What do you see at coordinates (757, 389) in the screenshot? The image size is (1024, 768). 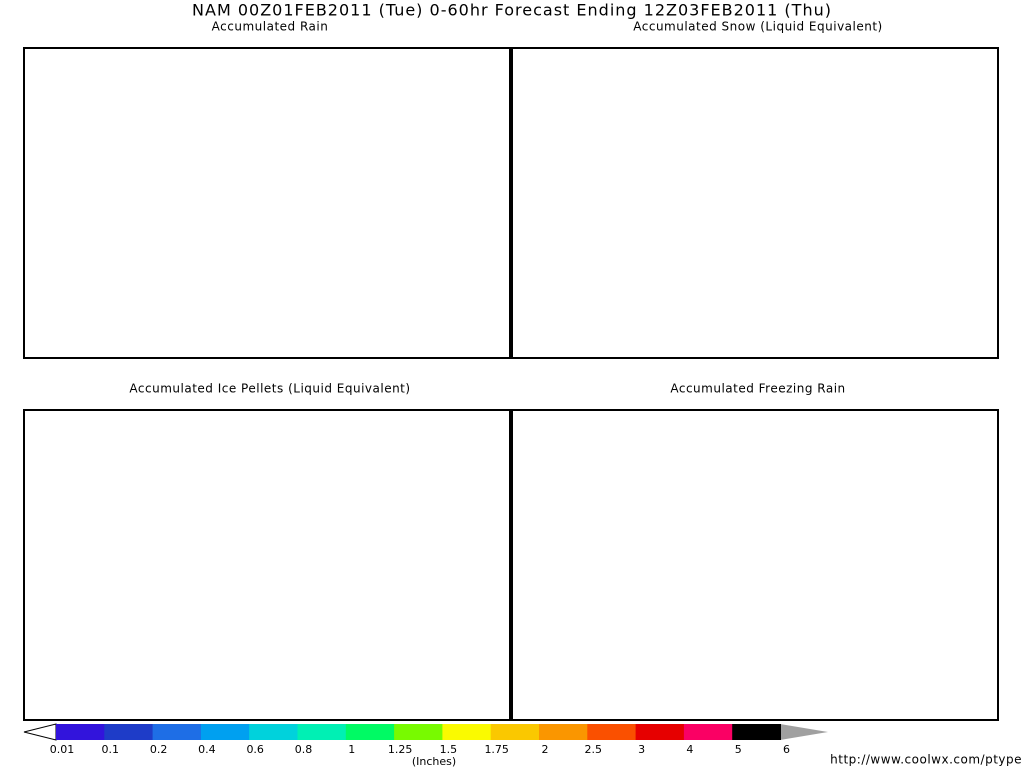 I see `panel-title: Accumulated Freezing Rain` at bounding box center [757, 389].